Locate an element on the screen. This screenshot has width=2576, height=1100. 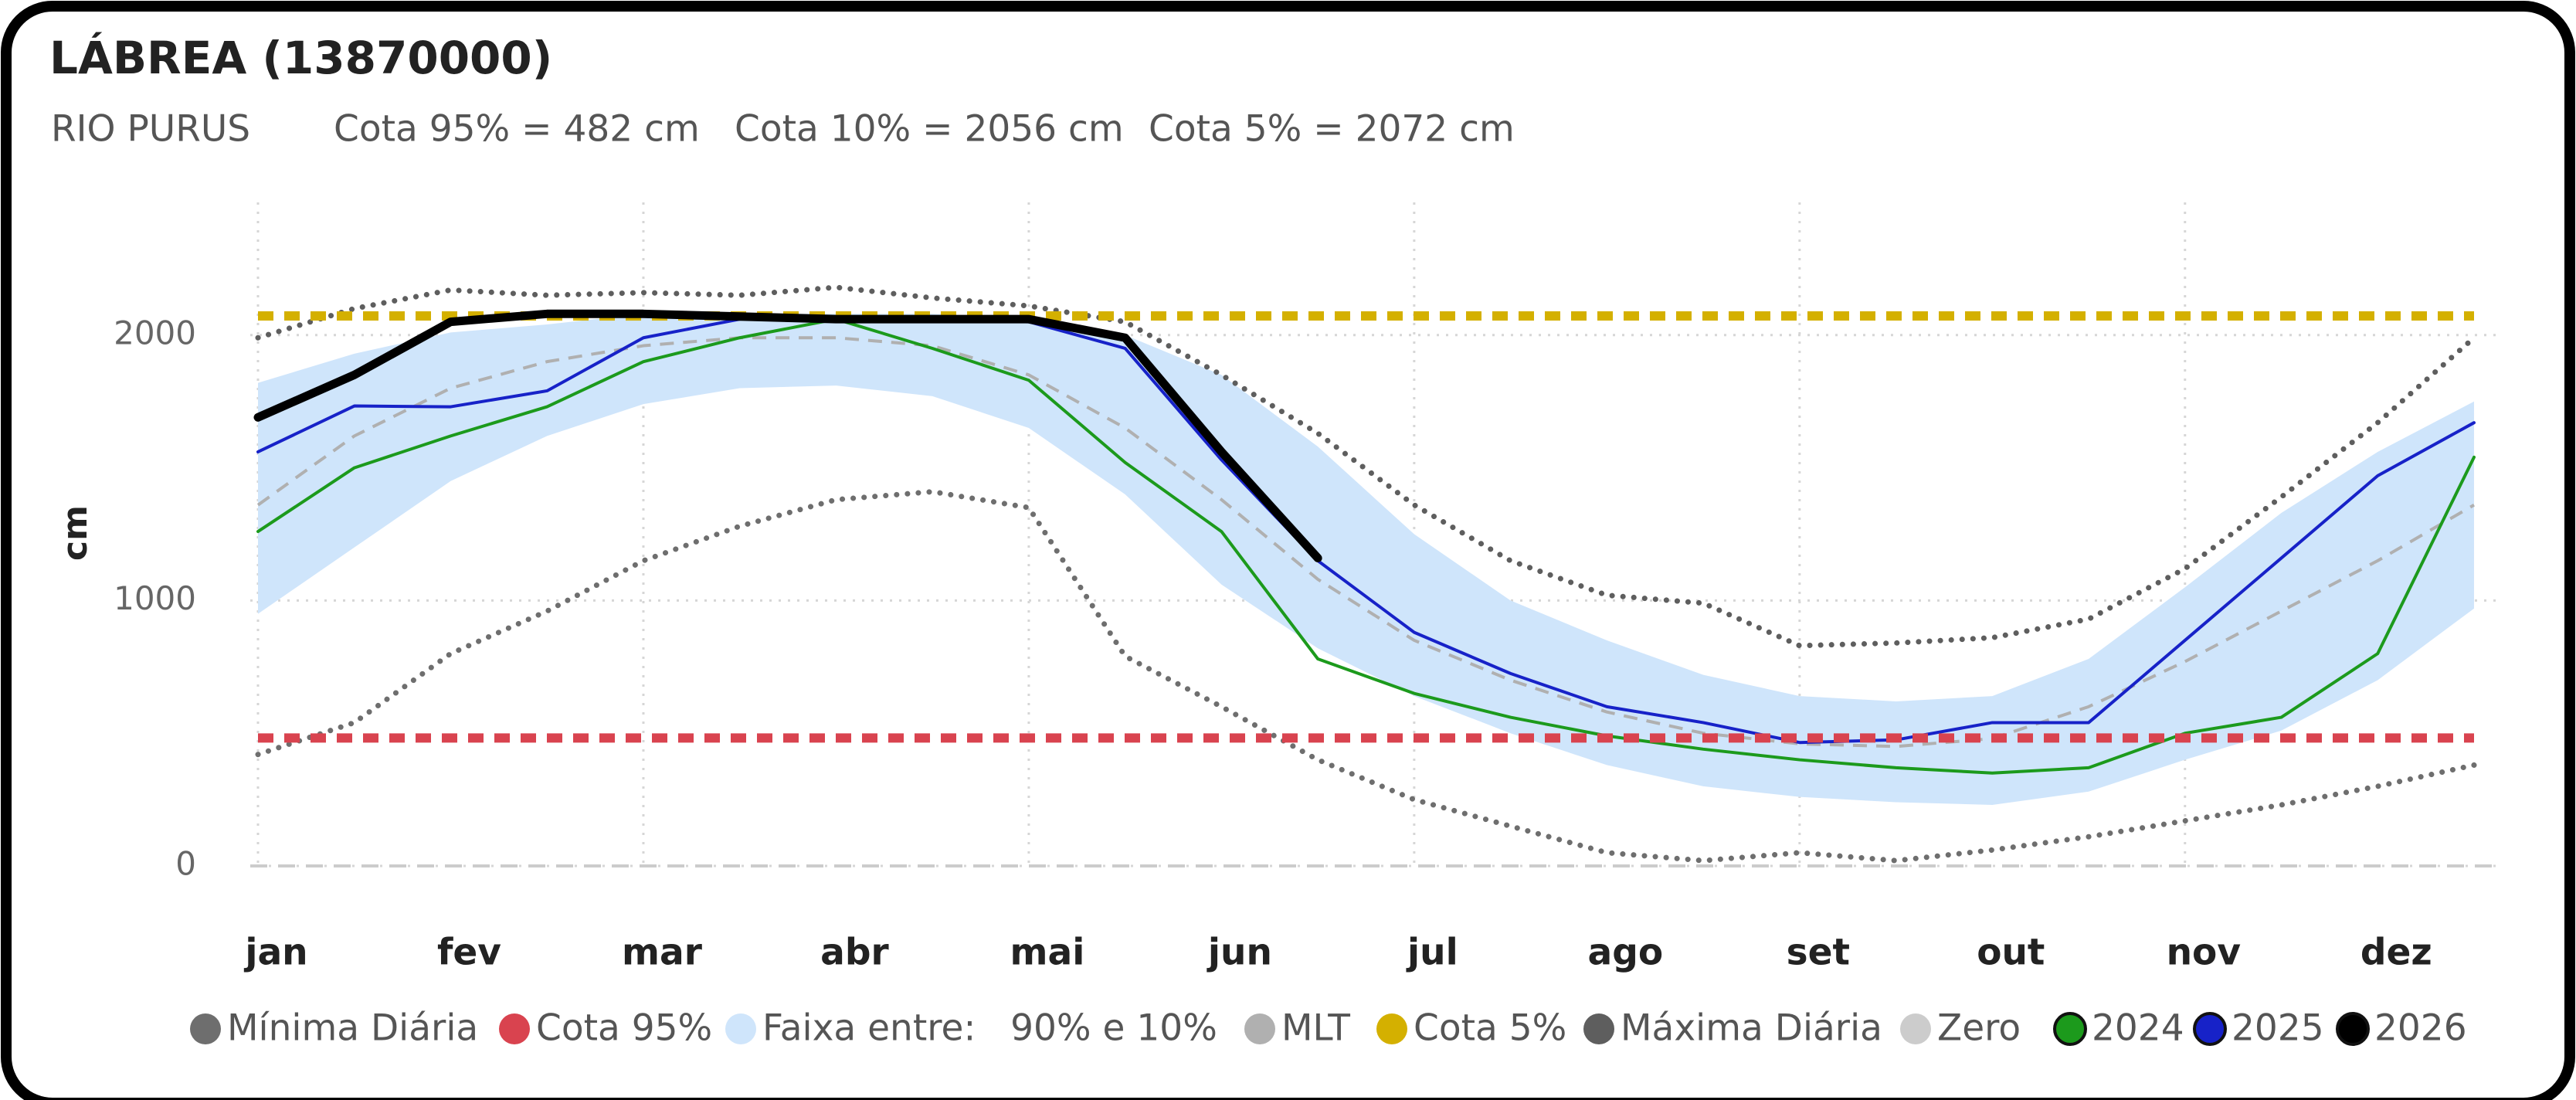
x-tick-label: mar is located at coordinates (662, 953).